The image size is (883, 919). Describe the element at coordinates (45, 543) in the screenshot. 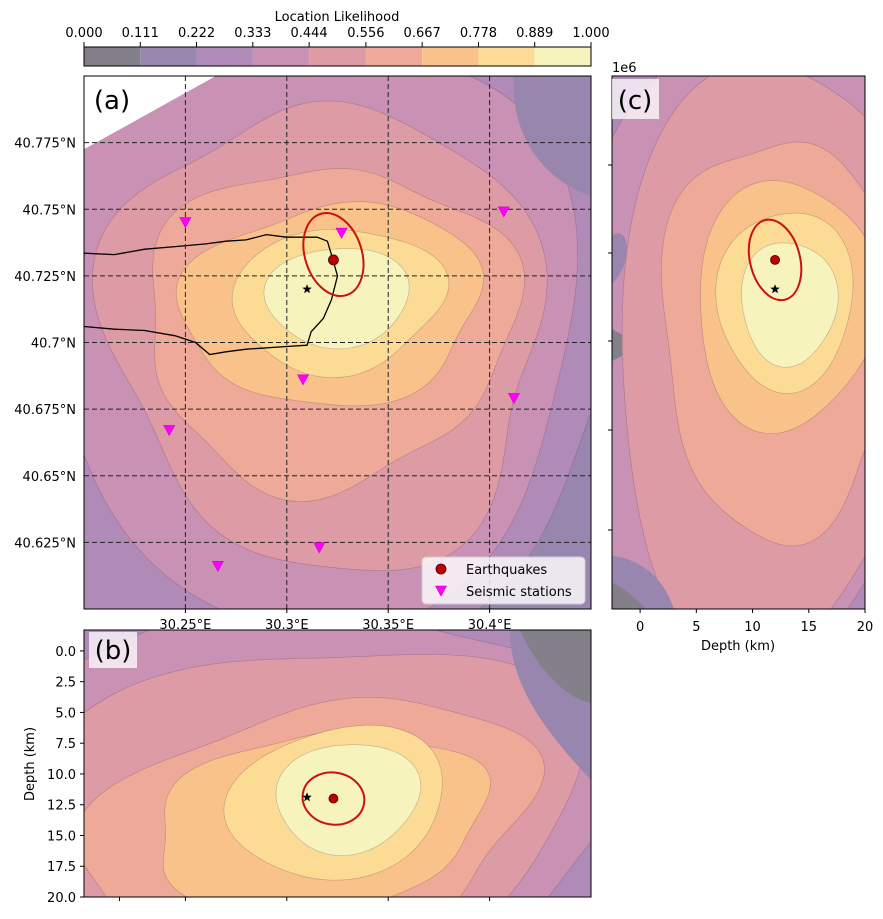

I see `panel-a-y-tick-label: 40.625°N` at that location.